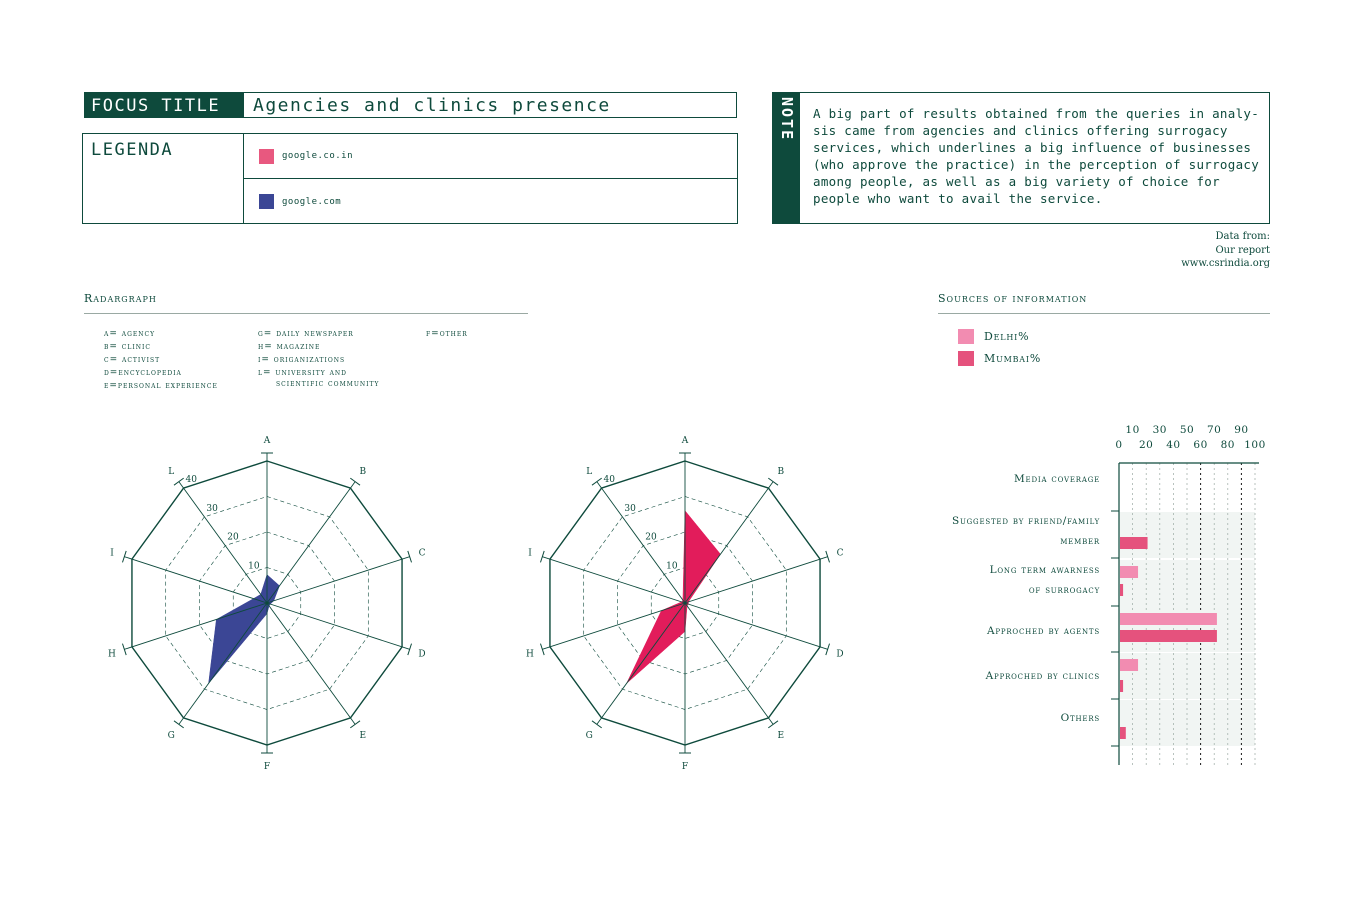  I want to click on radar-axis-label: C, so click(422, 554).